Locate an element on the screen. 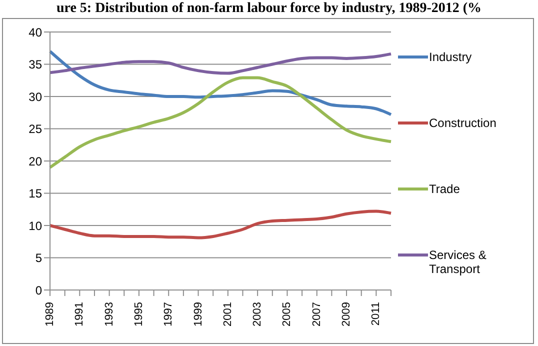 The image size is (538, 346). x-tick-label: 1989 is located at coordinates (50, 314).